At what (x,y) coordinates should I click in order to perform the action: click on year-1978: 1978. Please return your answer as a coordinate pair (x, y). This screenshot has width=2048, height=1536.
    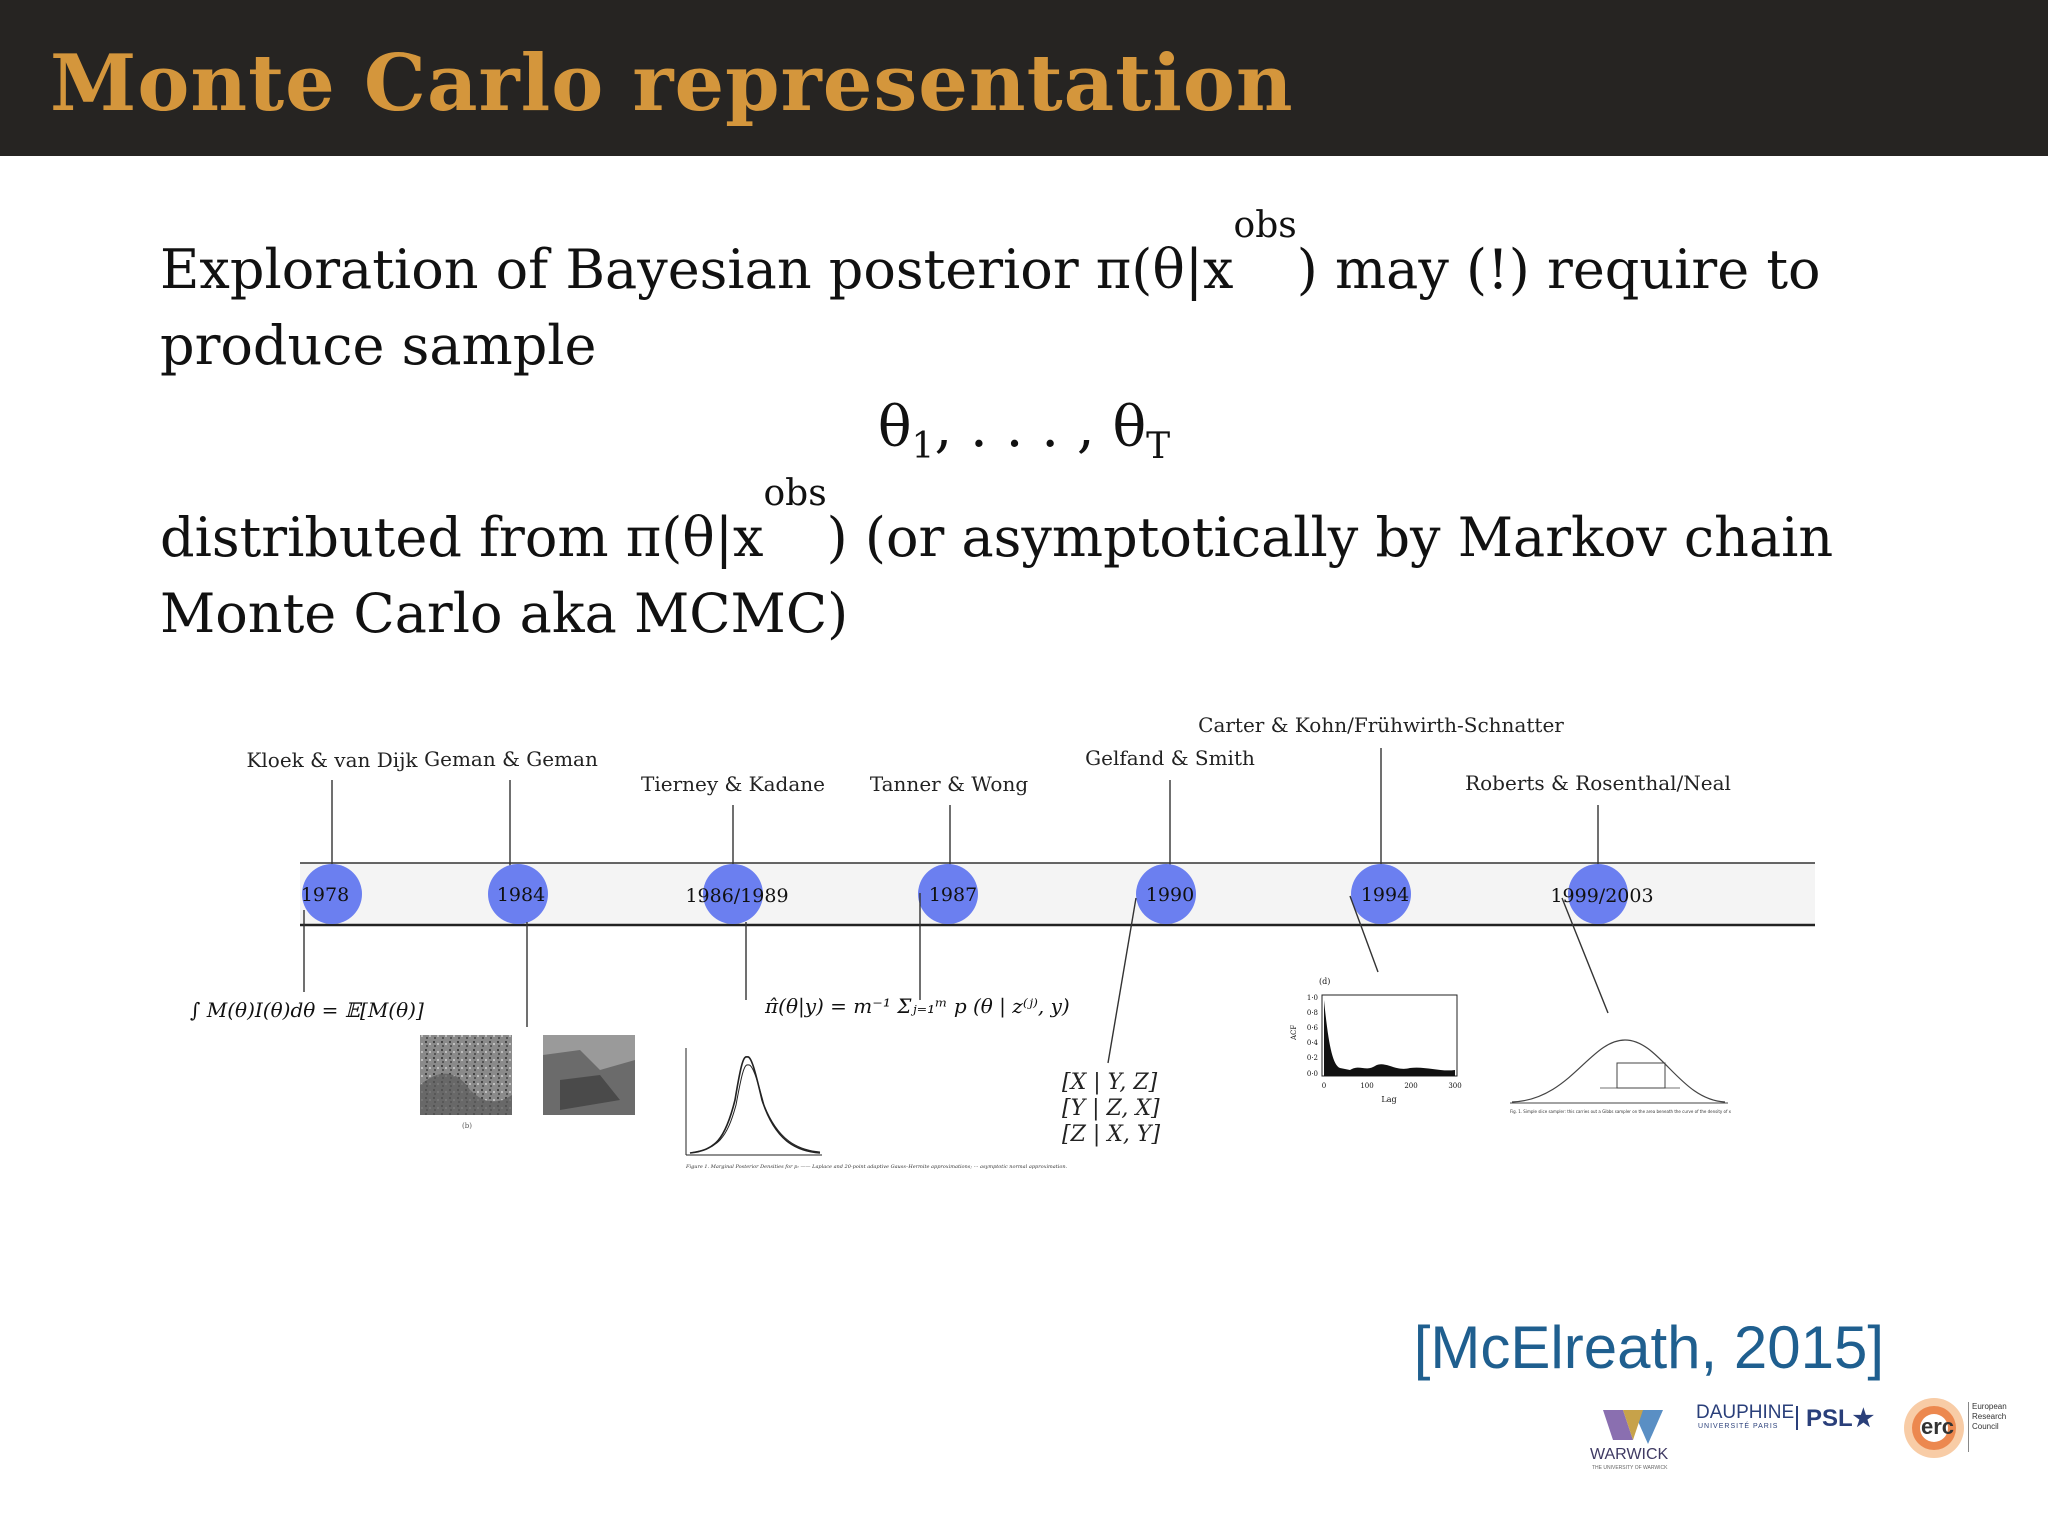
    Looking at the image, I should click on (325, 895).